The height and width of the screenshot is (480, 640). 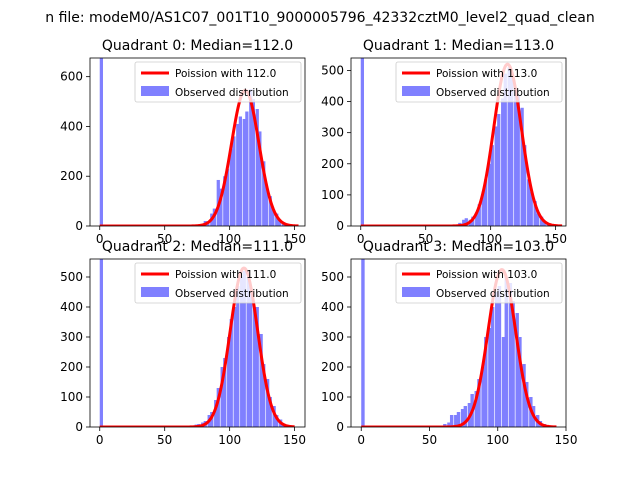 What do you see at coordinates (71, 77) in the screenshot?
I see `y-tick-label: 600` at bounding box center [71, 77].